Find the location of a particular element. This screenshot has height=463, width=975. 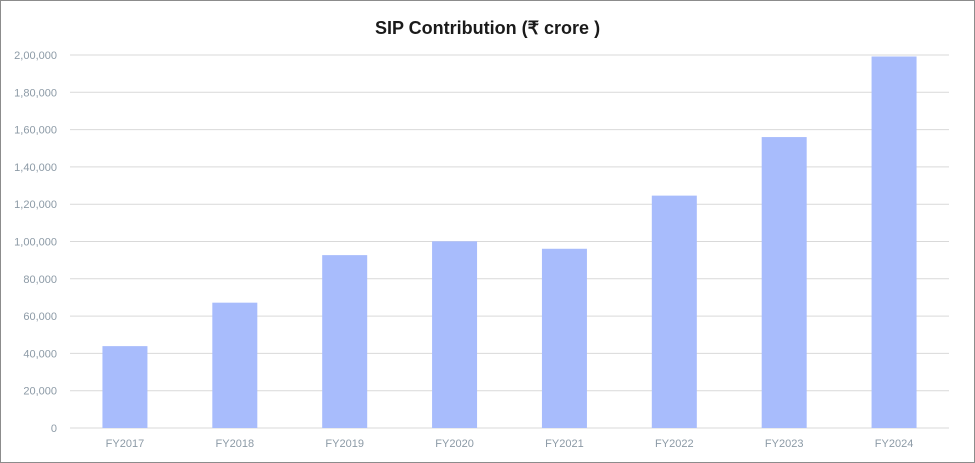

bar-fy2022 is located at coordinates (674, 311).